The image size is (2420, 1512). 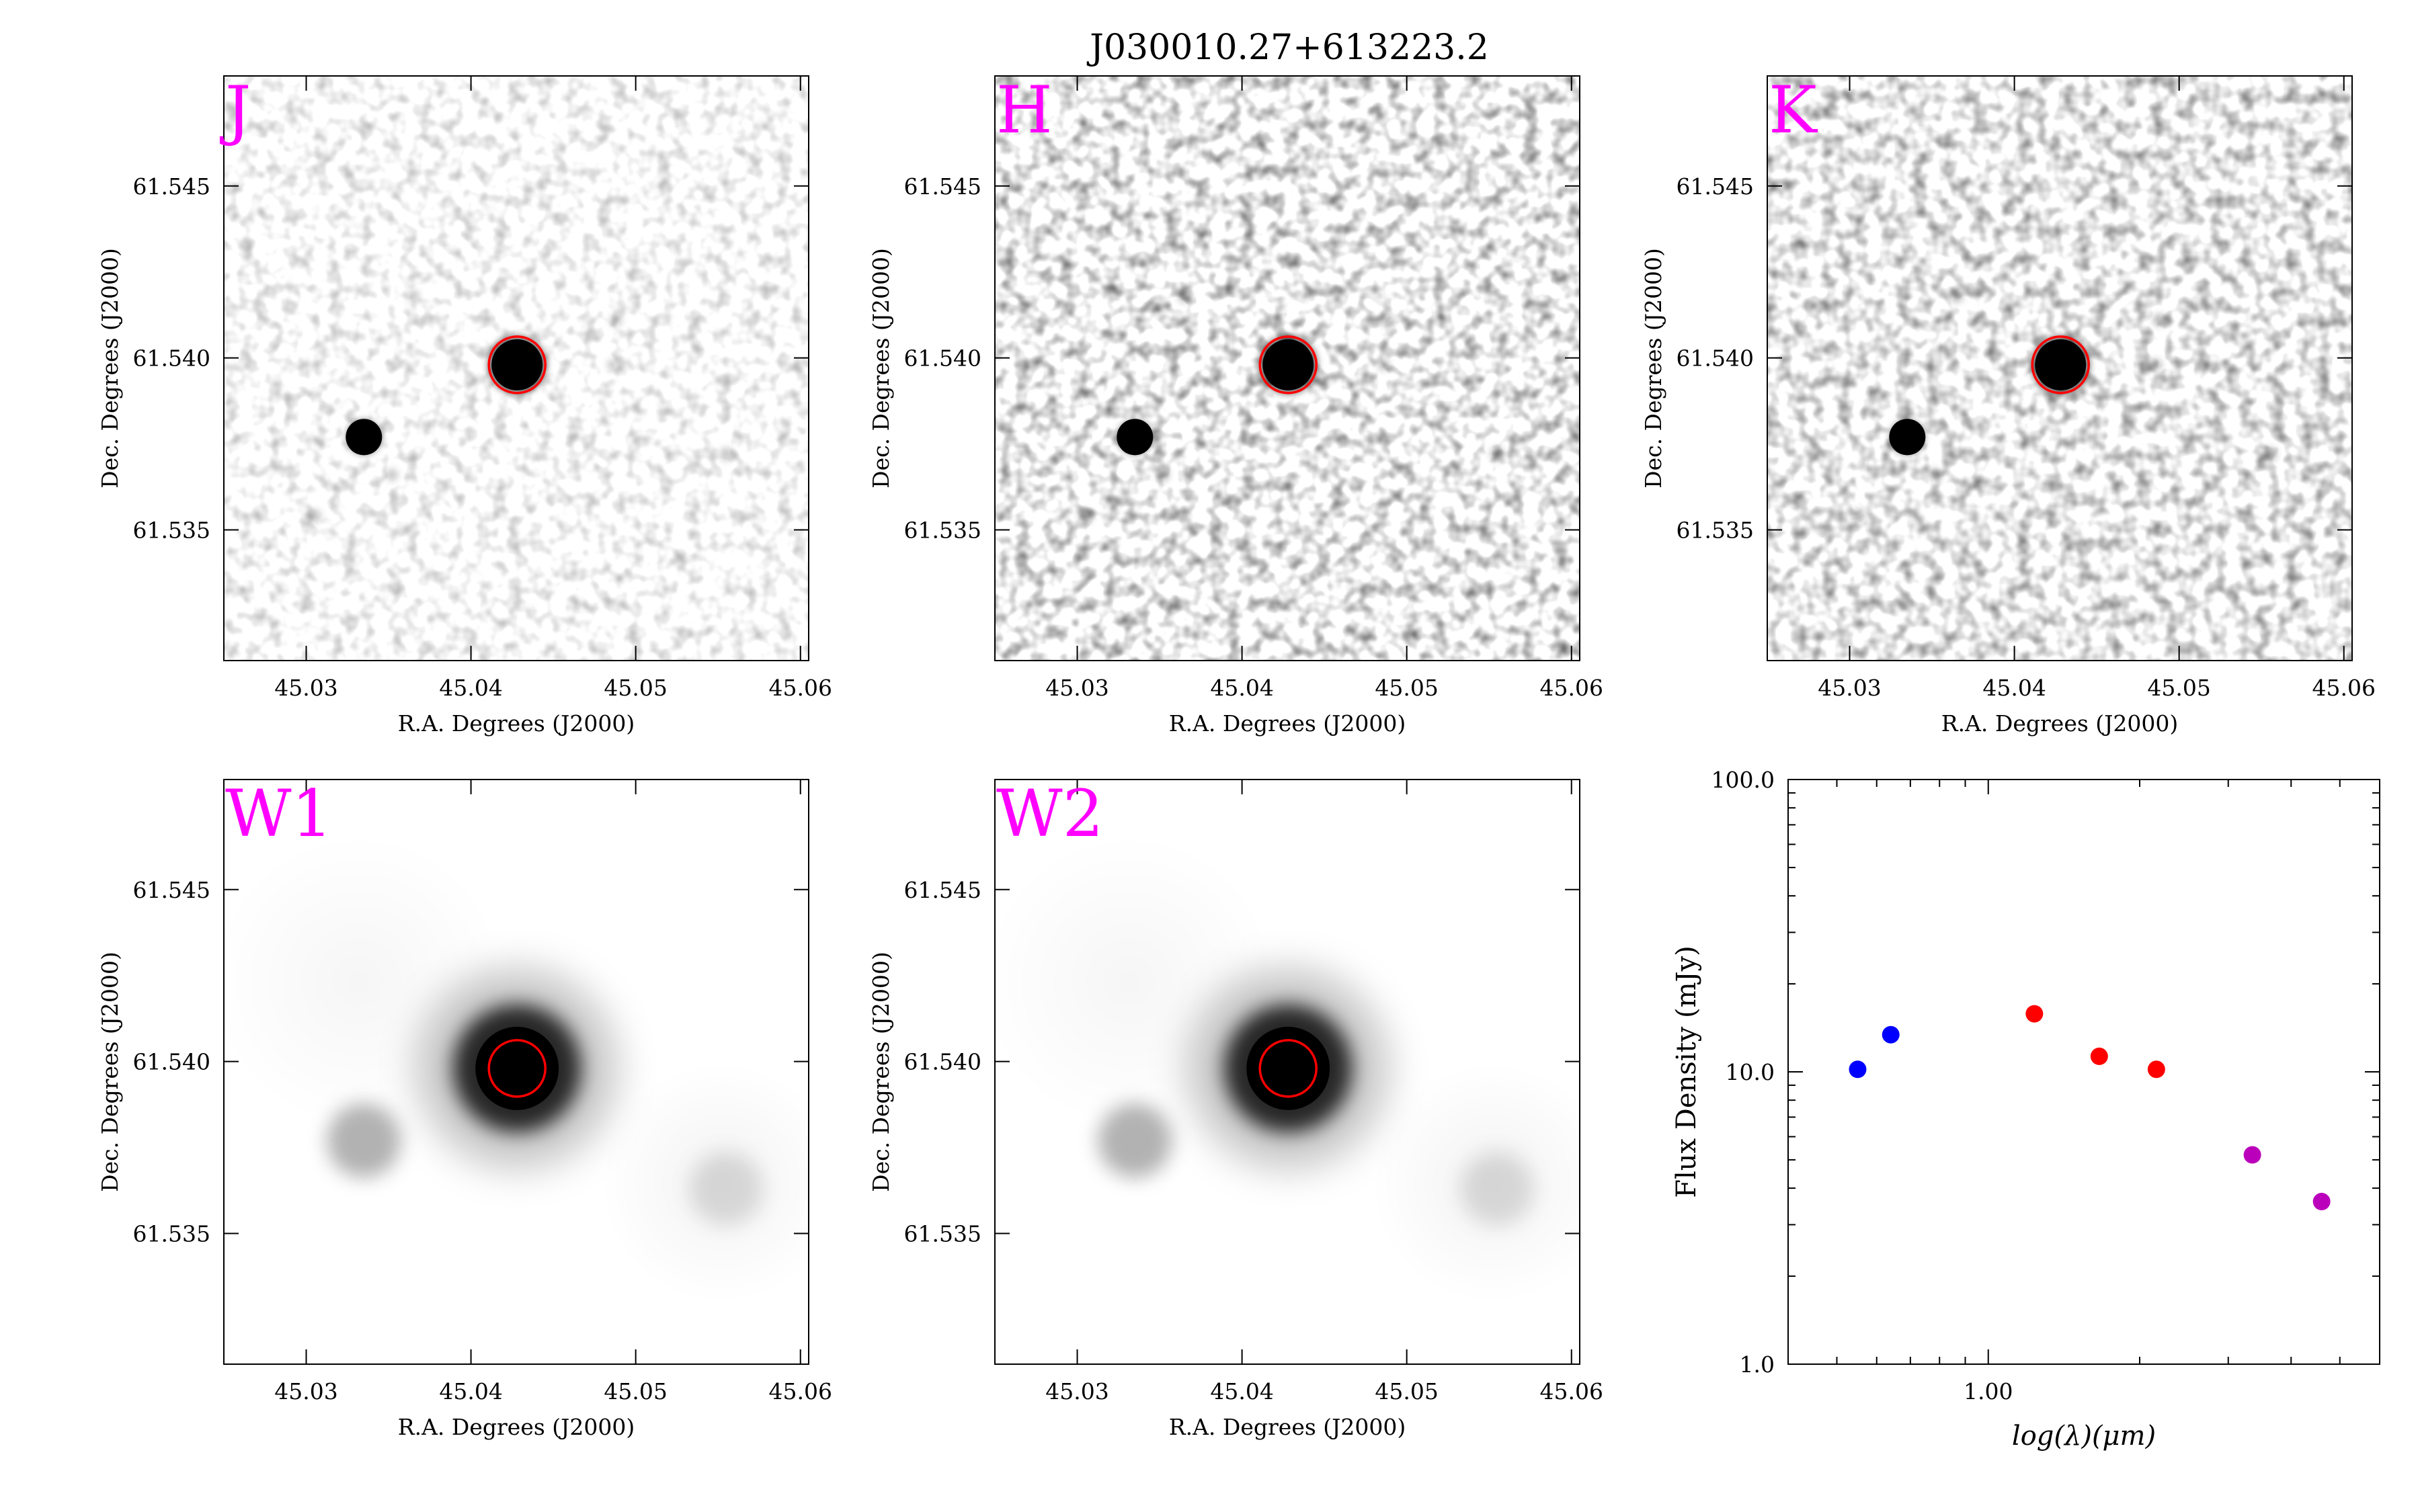 I want to click on band-label: W1, so click(x=279, y=813).